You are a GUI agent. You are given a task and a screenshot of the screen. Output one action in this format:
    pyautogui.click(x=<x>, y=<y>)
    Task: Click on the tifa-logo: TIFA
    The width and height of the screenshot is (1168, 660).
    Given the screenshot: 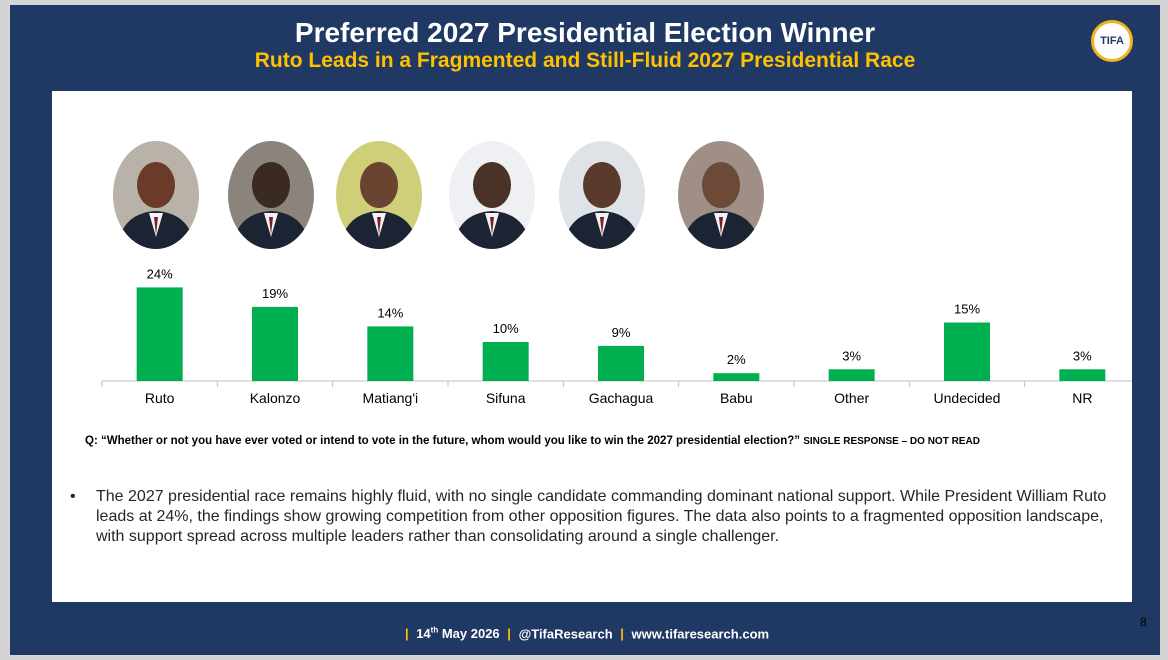 What is the action you would take?
    pyautogui.click(x=1112, y=41)
    